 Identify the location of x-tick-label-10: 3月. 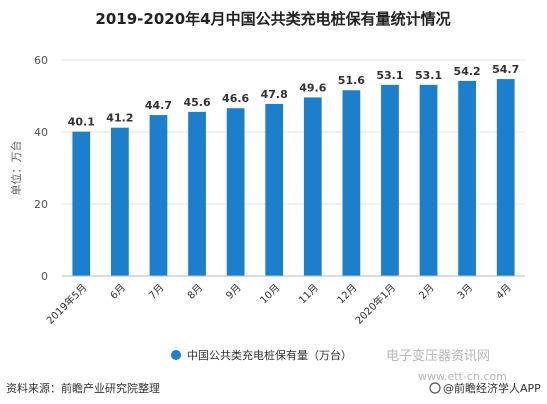
(465, 292).